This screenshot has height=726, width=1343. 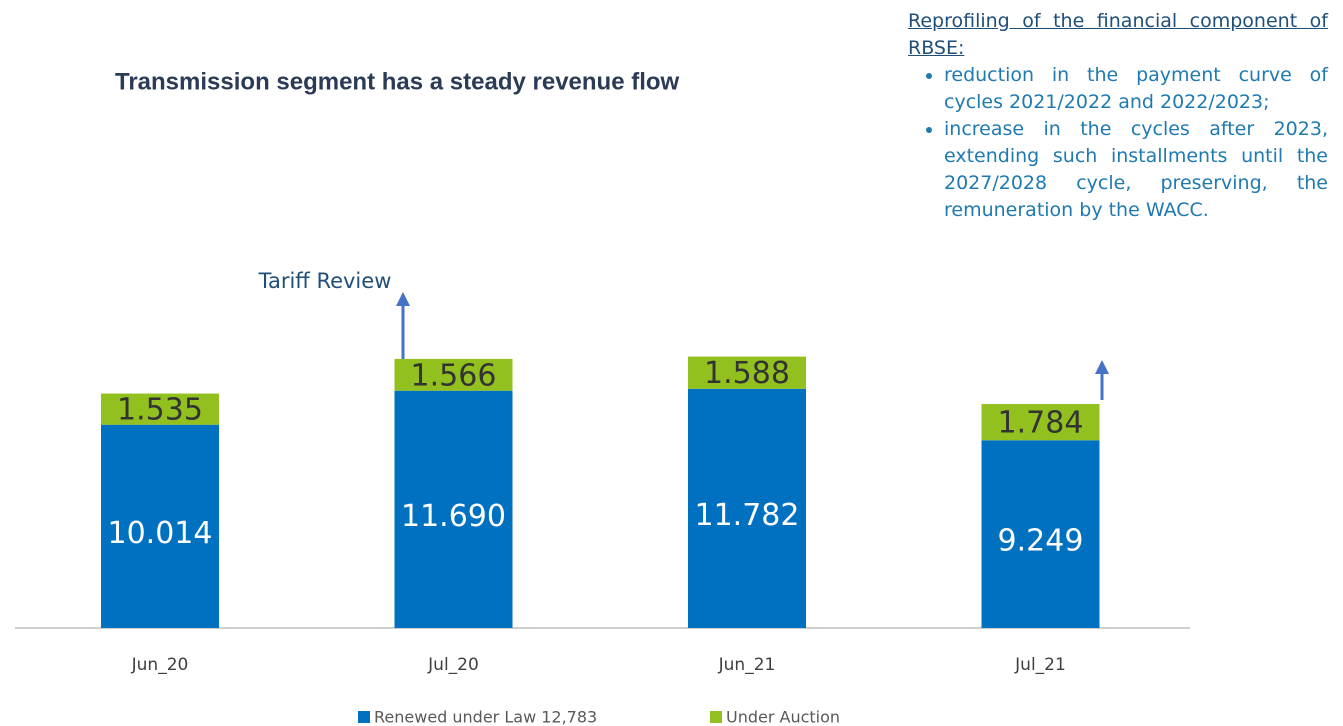 What do you see at coordinates (453, 665) in the screenshot?
I see `x-tick-label: Jul_20` at bounding box center [453, 665].